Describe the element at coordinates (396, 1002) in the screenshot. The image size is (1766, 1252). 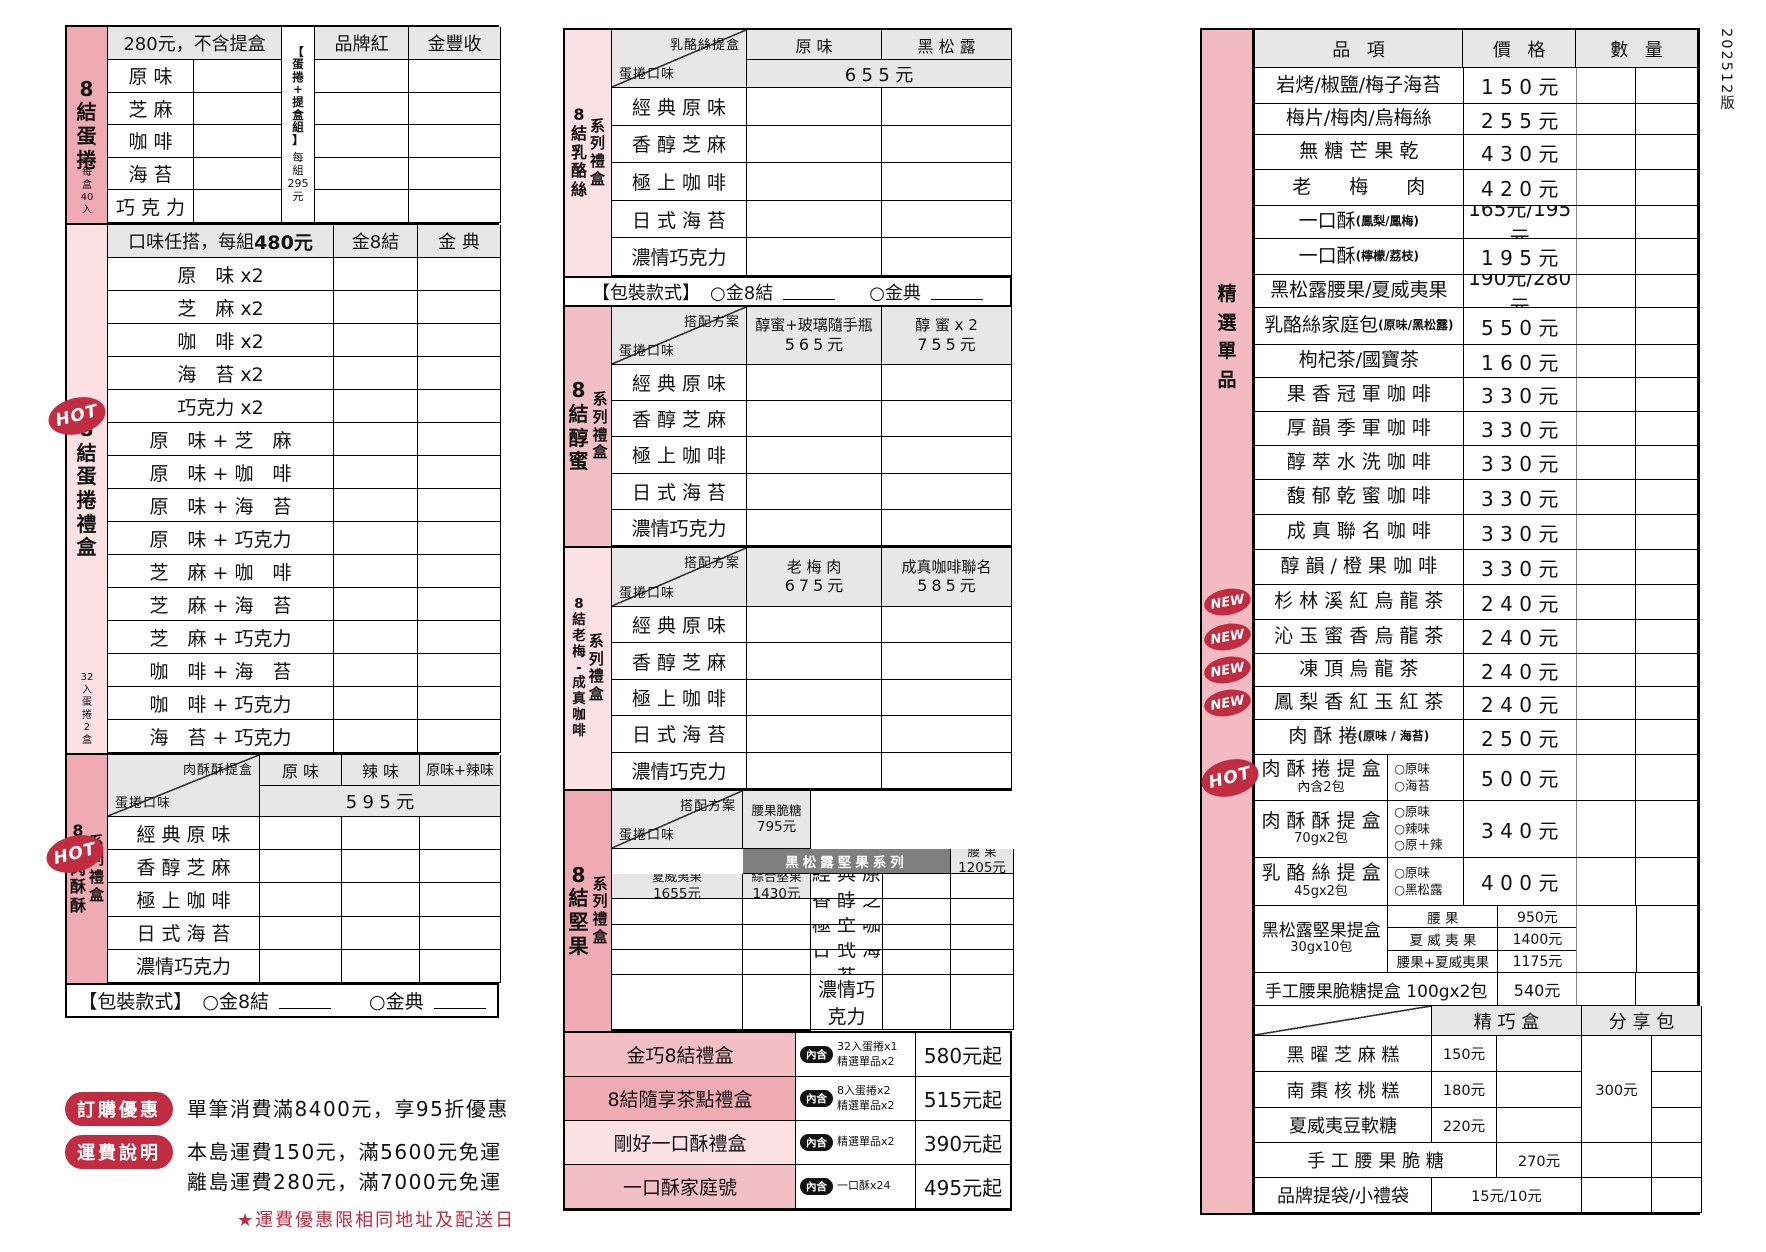
I see `packaging-option-goldclassic: ○金典` at that location.